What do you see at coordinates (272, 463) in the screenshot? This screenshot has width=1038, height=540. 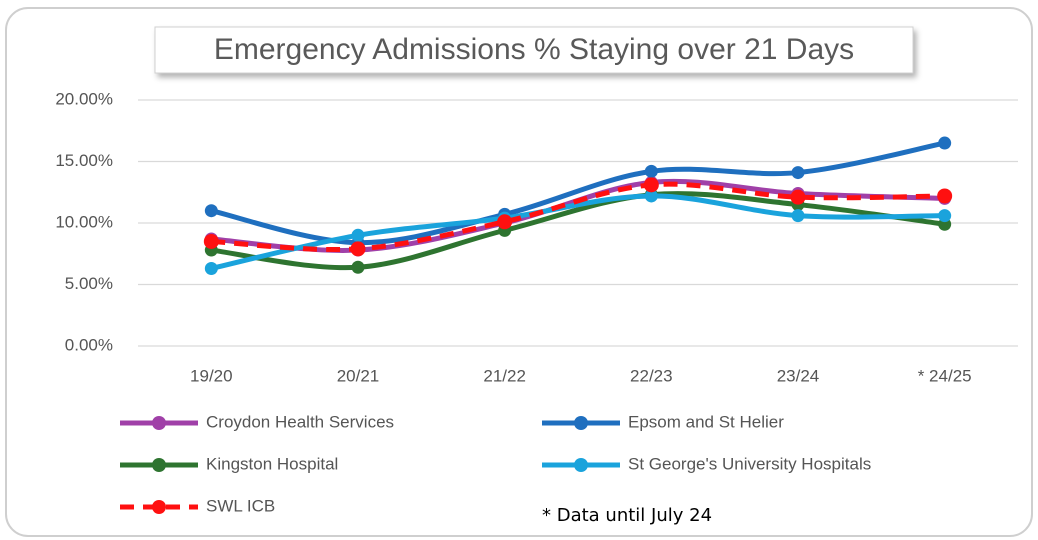 I see `legend-label: Kingston Hospital` at bounding box center [272, 463].